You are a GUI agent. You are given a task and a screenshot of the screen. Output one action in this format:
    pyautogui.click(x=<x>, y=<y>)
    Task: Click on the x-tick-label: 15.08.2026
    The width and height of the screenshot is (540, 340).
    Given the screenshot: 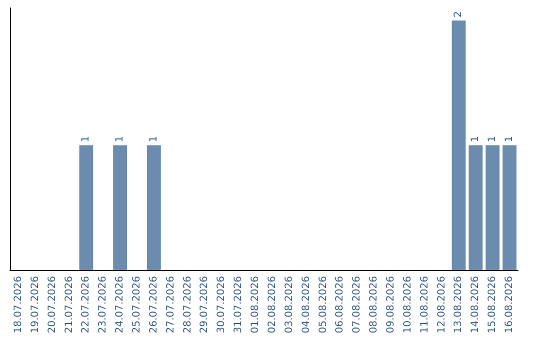 What is the action you would take?
    pyautogui.click(x=492, y=305)
    